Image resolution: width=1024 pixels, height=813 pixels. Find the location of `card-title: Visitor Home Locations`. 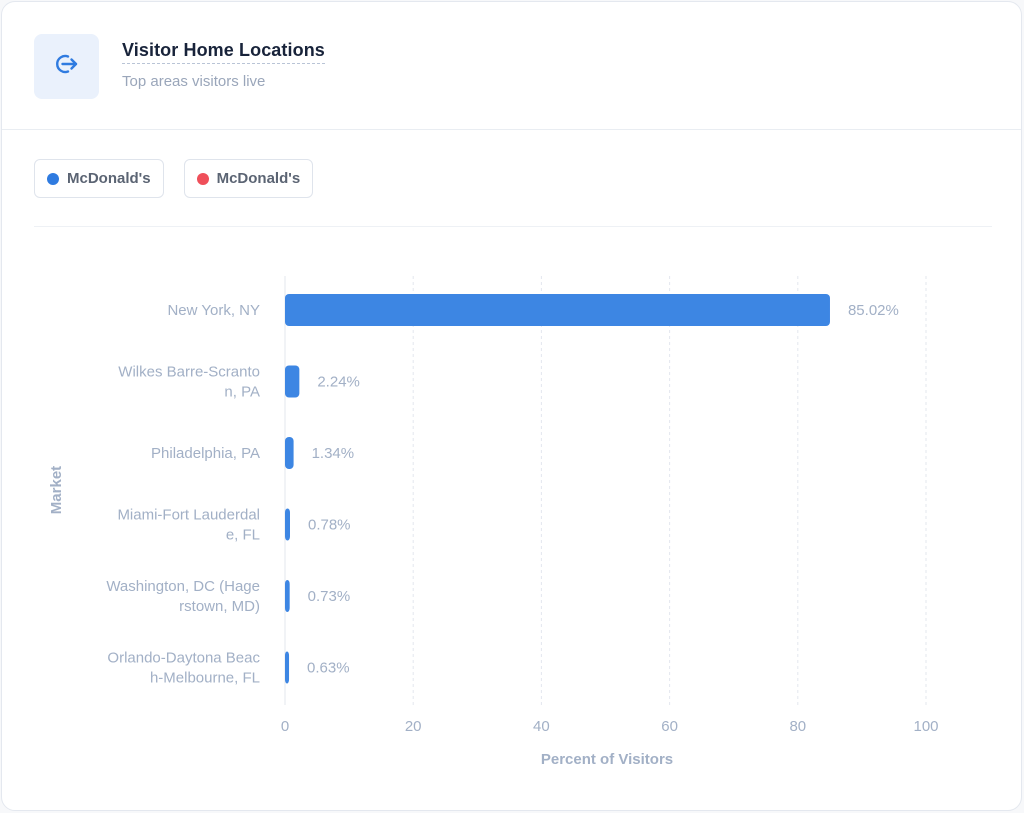

card-title: Visitor Home Locations is located at coordinates (223, 52).